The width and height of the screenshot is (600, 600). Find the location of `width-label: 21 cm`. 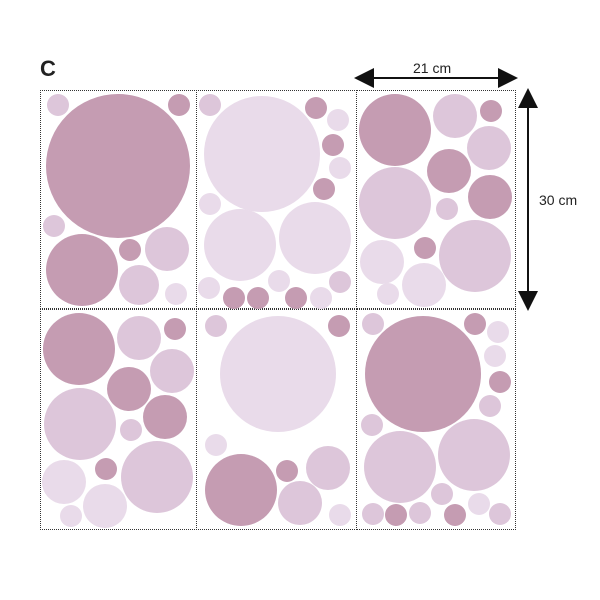

width-label: 21 cm is located at coordinates (432, 68).